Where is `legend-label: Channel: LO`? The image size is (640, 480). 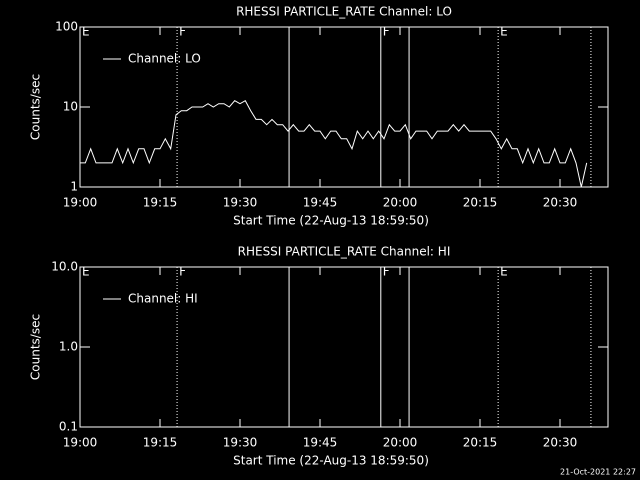
legend-label: Channel: LO is located at coordinates (164, 59).